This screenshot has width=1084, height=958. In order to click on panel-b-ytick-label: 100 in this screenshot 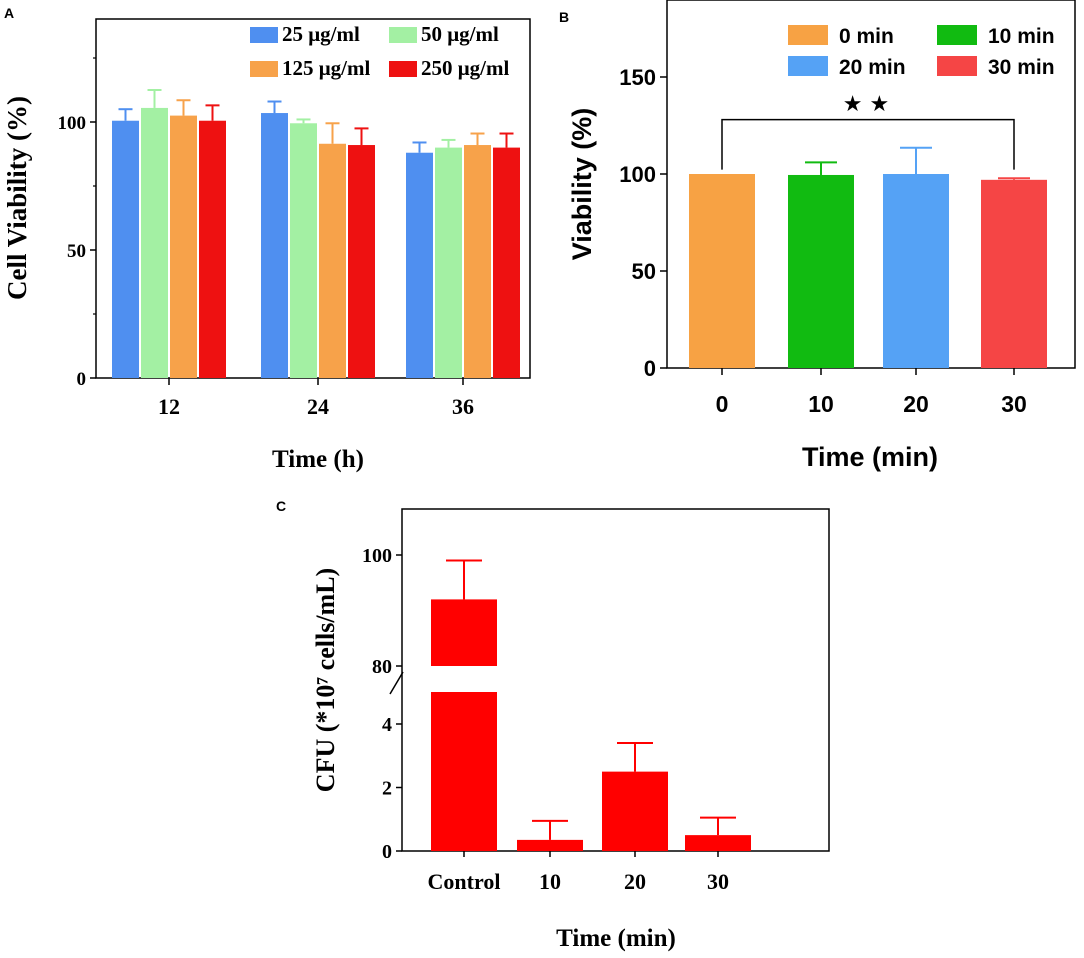, I will do `click(637, 174)`.